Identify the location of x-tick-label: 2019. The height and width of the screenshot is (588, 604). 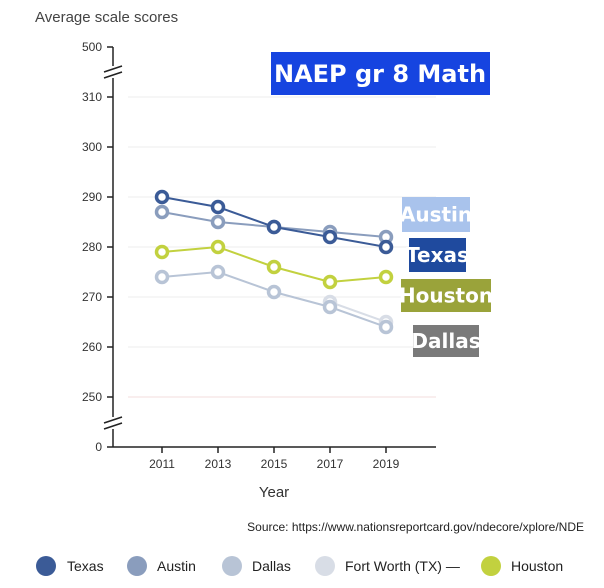
(386, 464).